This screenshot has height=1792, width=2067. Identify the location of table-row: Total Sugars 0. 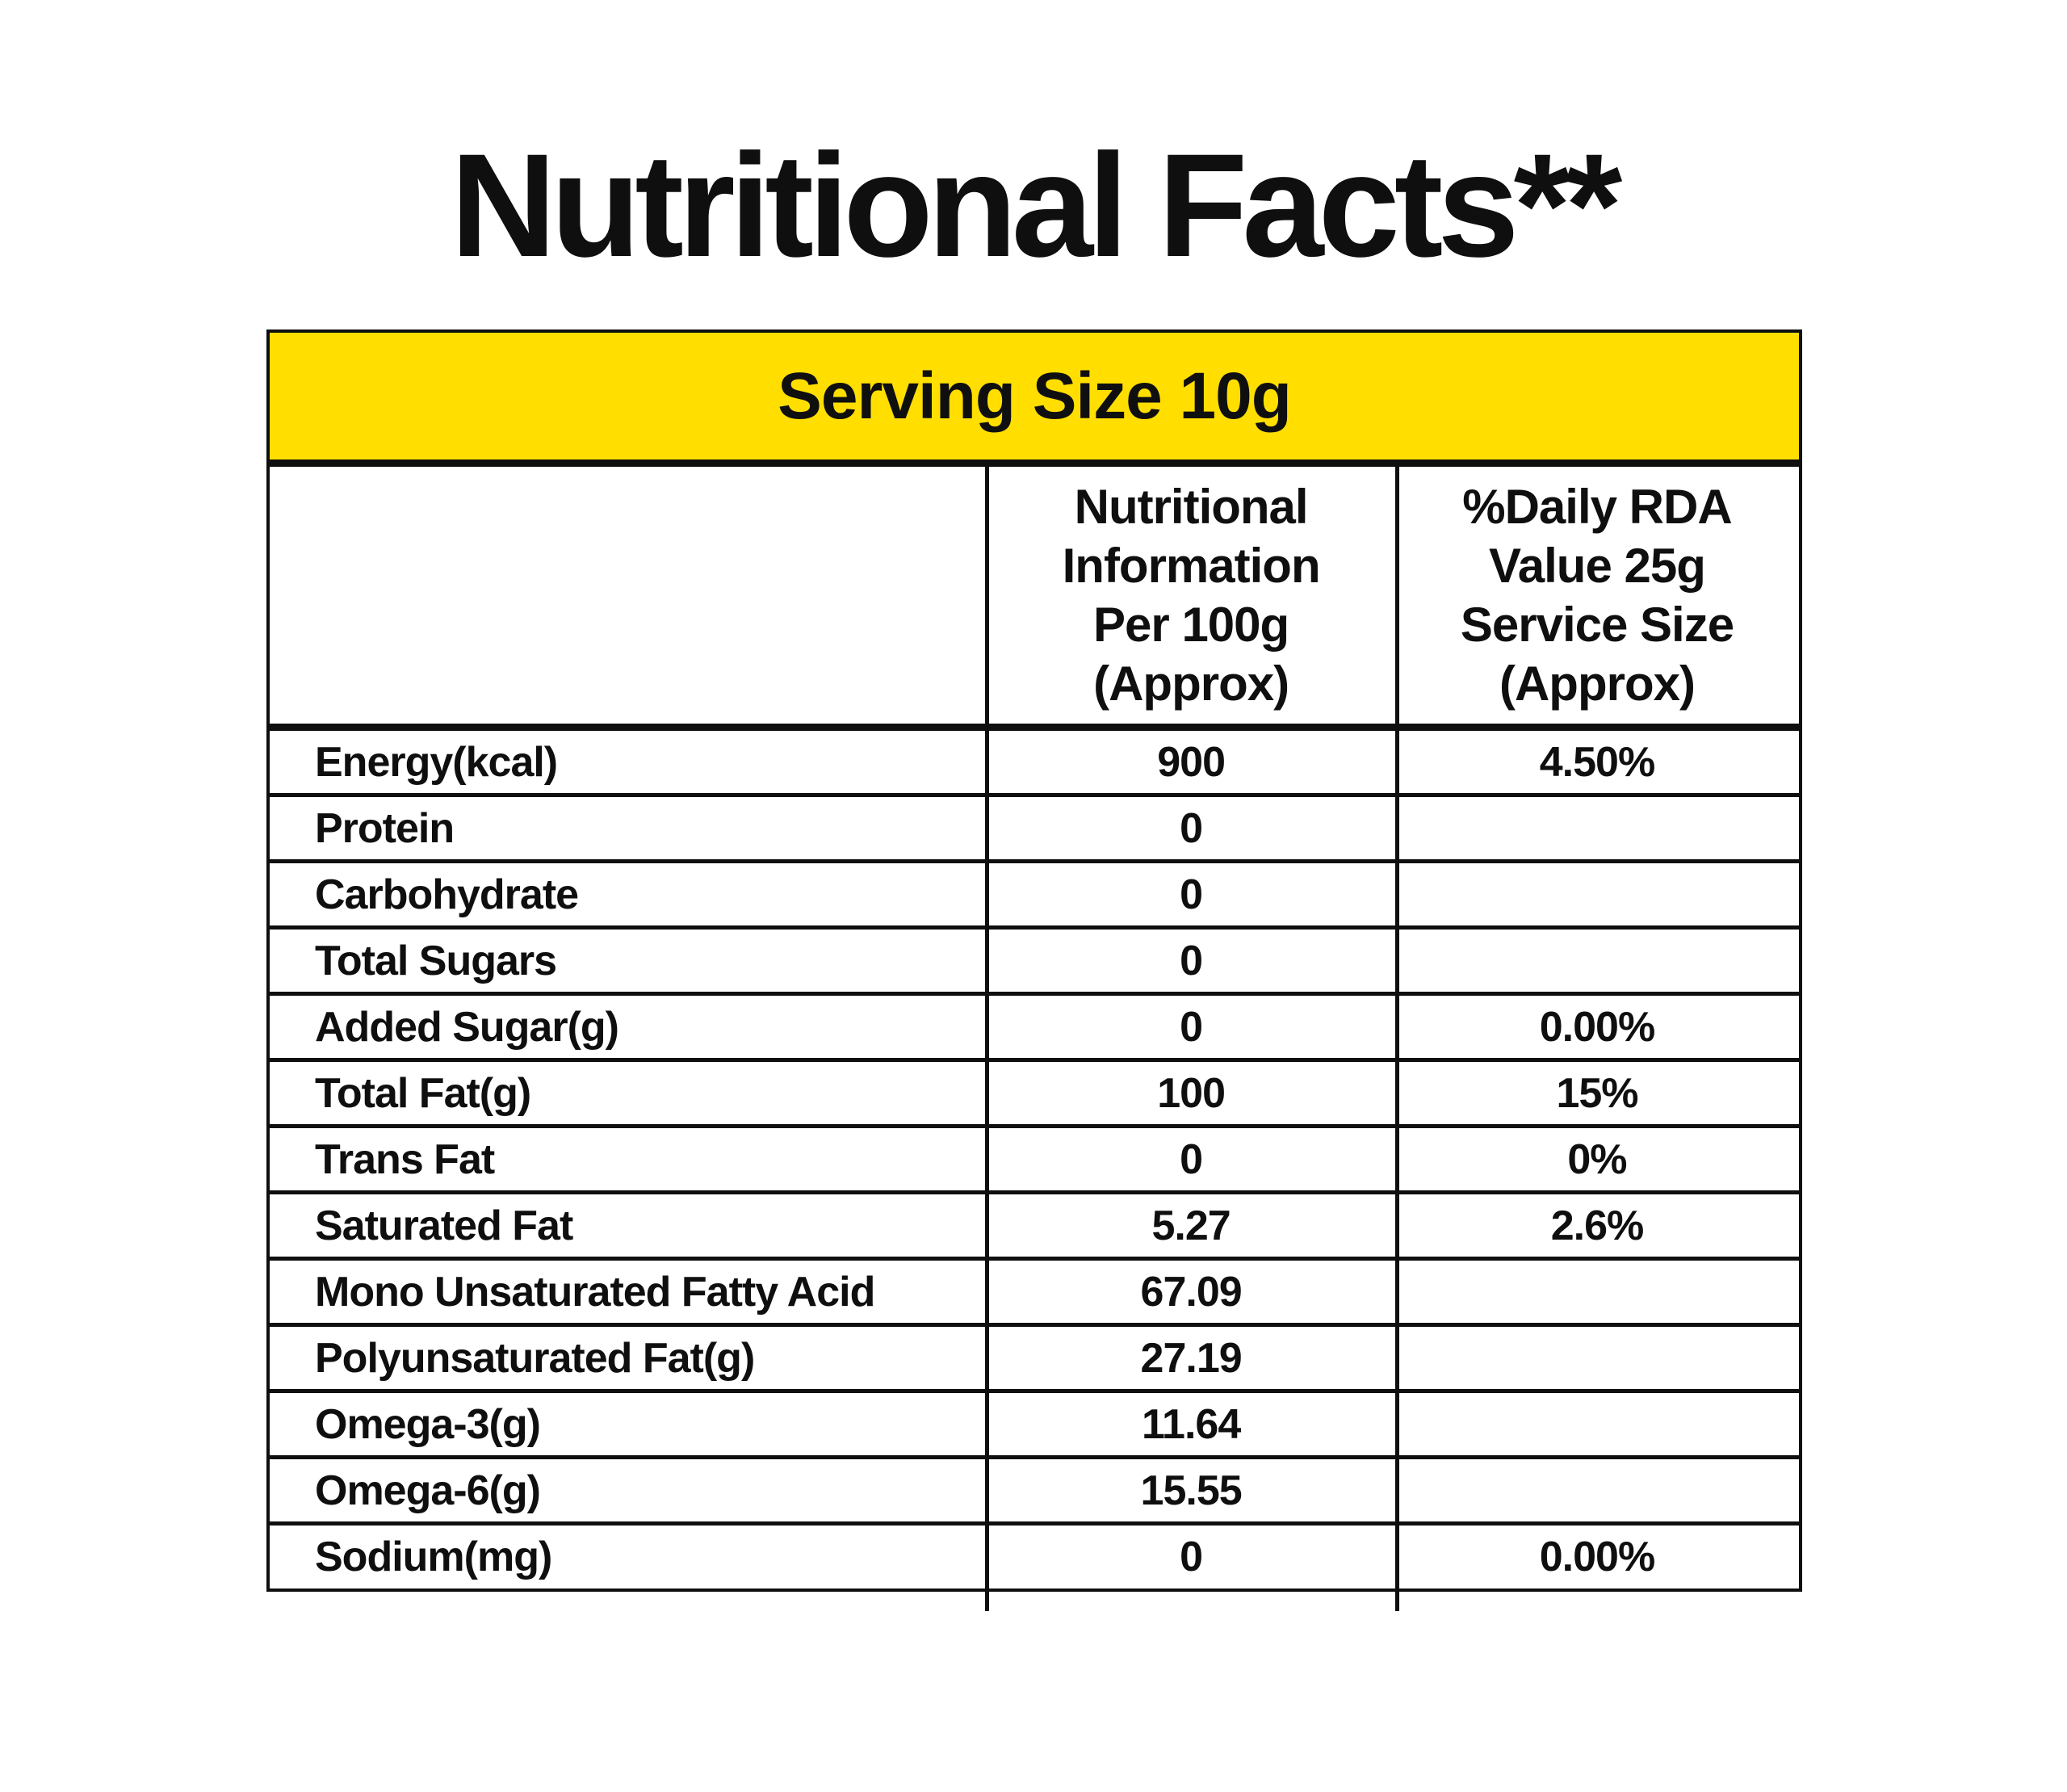
(1034, 963).